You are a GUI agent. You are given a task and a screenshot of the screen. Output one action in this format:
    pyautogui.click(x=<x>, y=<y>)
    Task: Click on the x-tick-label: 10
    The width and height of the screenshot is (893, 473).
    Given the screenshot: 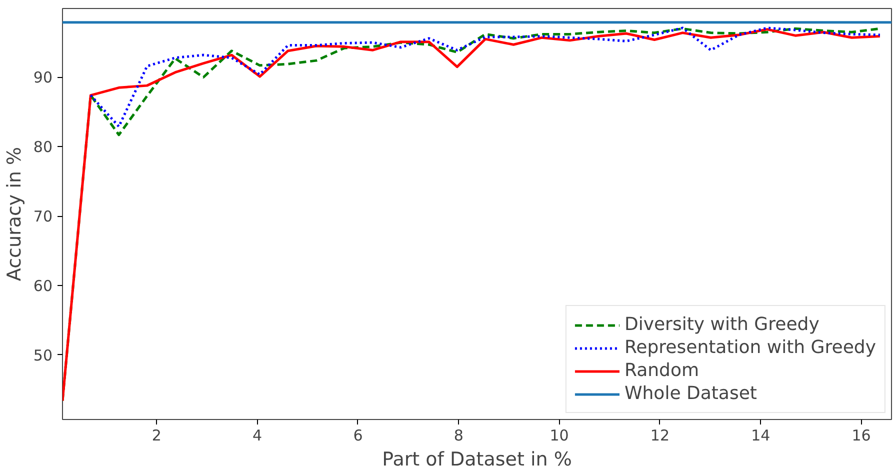 What is the action you would take?
    pyautogui.click(x=559, y=435)
    